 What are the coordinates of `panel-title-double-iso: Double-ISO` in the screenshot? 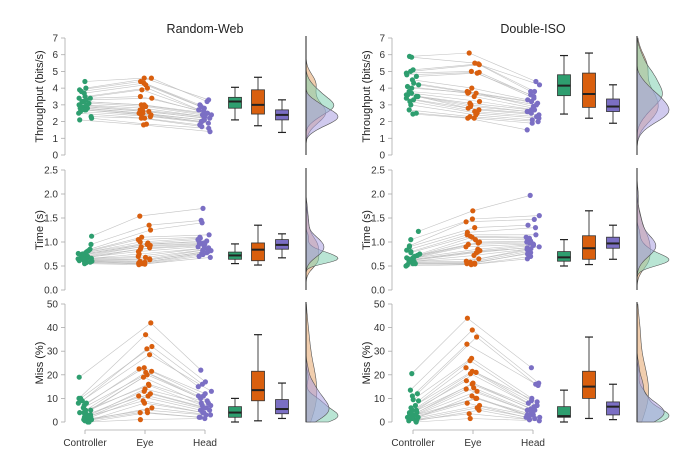 It's located at (533, 29).